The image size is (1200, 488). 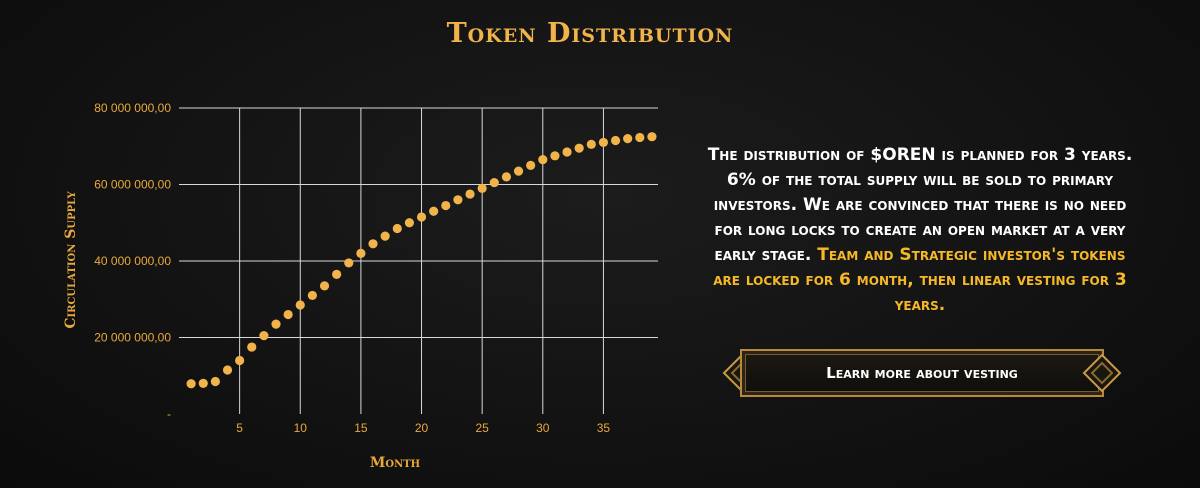 What do you see at coordinates (132, 185) in the screenshot?
I see `y-tick-label: 60 000 000,00` at bounding box center [132, 185].